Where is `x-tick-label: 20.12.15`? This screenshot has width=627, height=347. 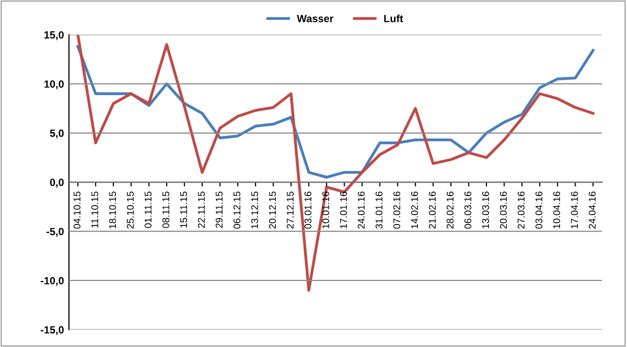
x-tick-label: 20.12.15 is located at coordinates (272, 210).